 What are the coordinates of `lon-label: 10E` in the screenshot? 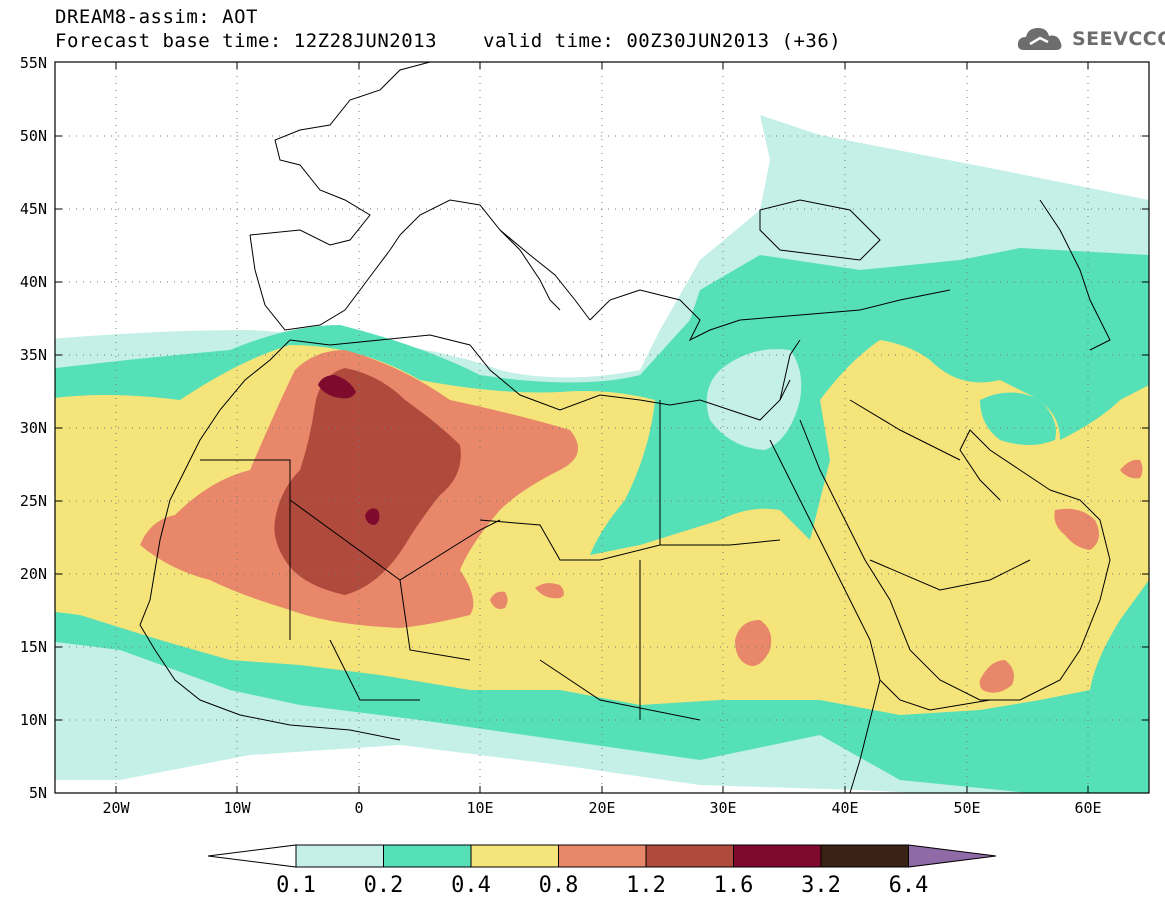 It's located at (479, 808).